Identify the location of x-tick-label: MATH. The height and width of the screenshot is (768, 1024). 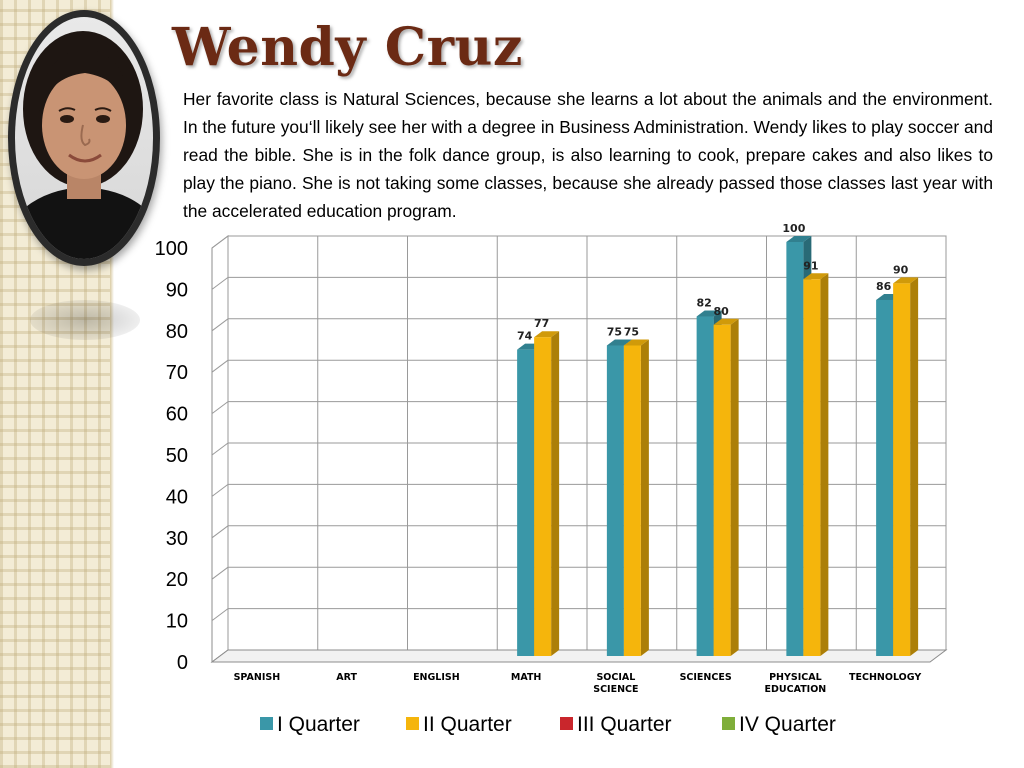
(526, 677).